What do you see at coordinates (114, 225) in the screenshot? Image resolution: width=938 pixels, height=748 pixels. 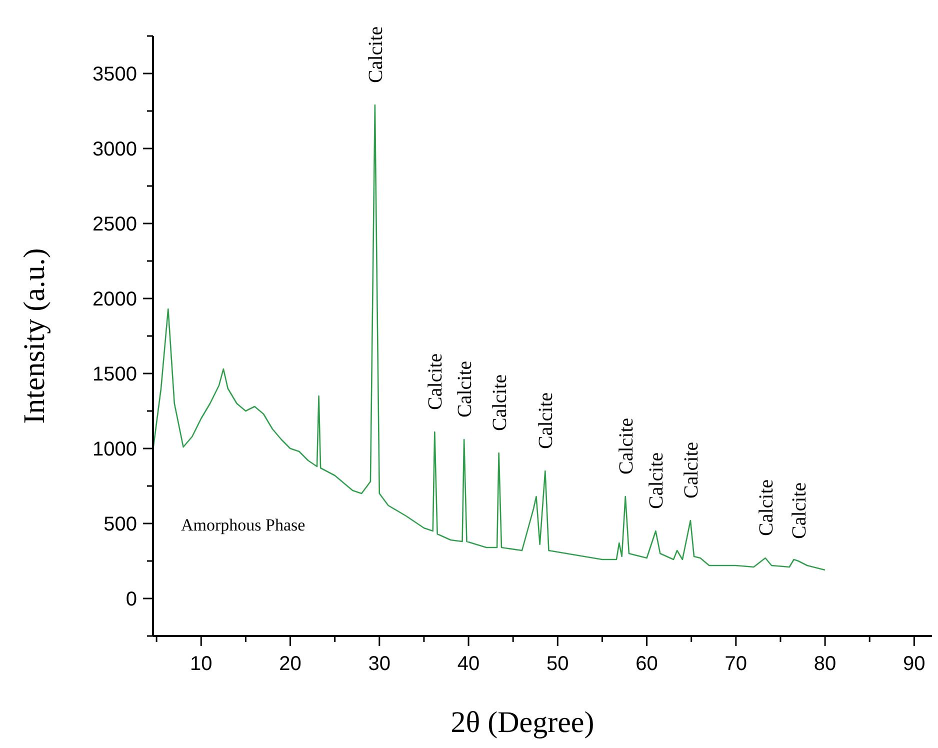 I see `y-tick-label: 2500` at bounding box center [114, 225].